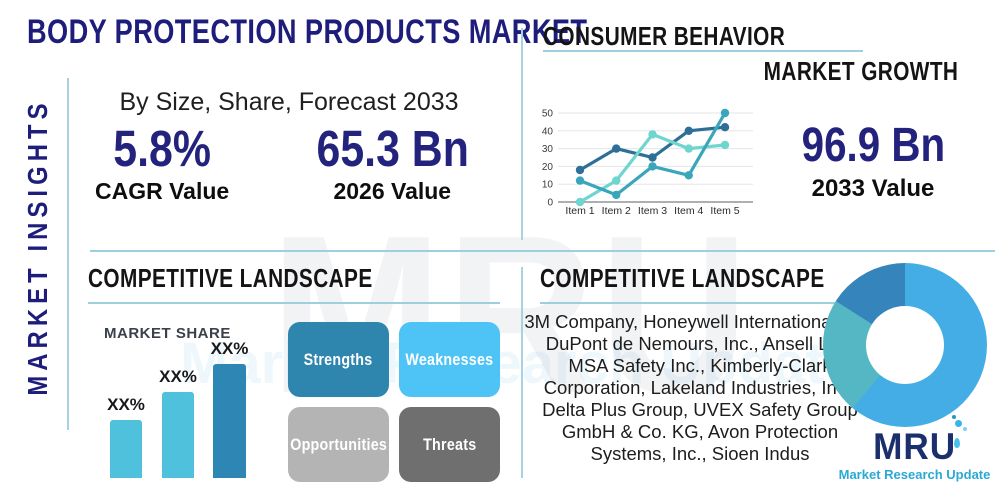  I want to click on swot-box-strengths: Strengths, so click(338, 359).